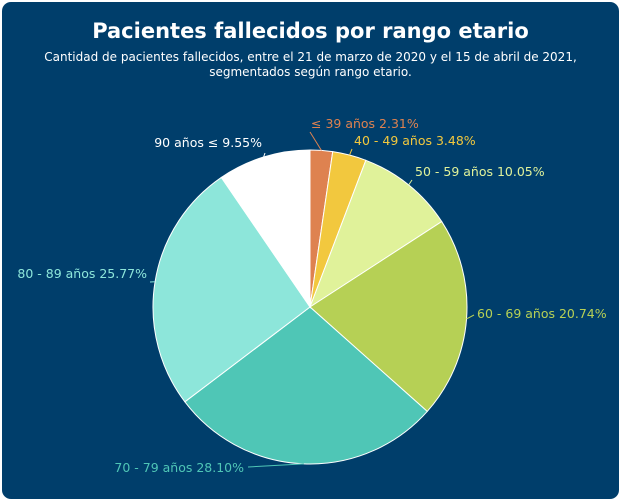 The height and width of the screenshot is (502, 621). Describe the element at coordinates (415, 140) in the screenshot. I see `pie-slice-label: 40 - 49 años 3.48%` at that location.